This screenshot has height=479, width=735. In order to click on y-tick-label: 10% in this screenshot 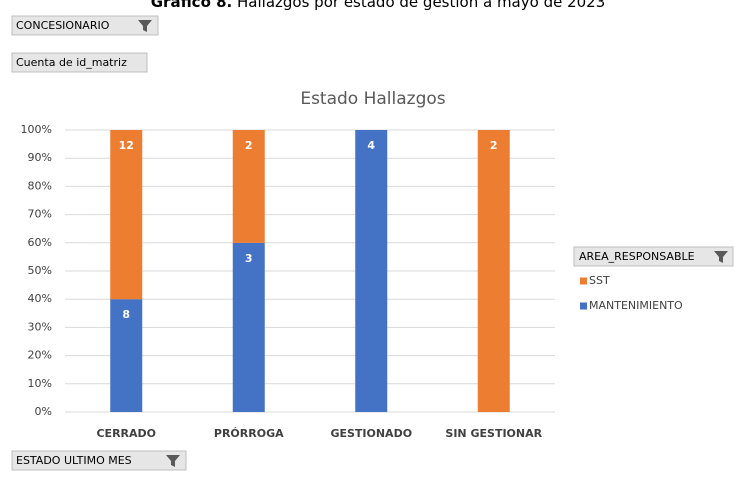, I will do `click(40, 383)`.